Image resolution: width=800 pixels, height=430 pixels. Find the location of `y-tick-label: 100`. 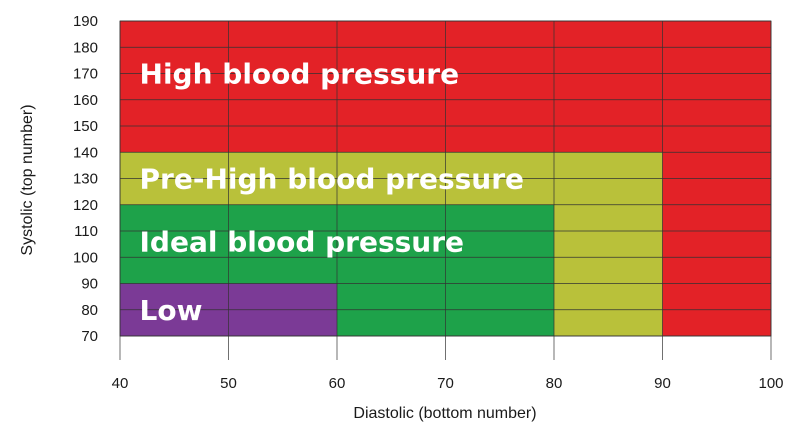

y-tick-label: 100 is located at coordinates (85, 257).